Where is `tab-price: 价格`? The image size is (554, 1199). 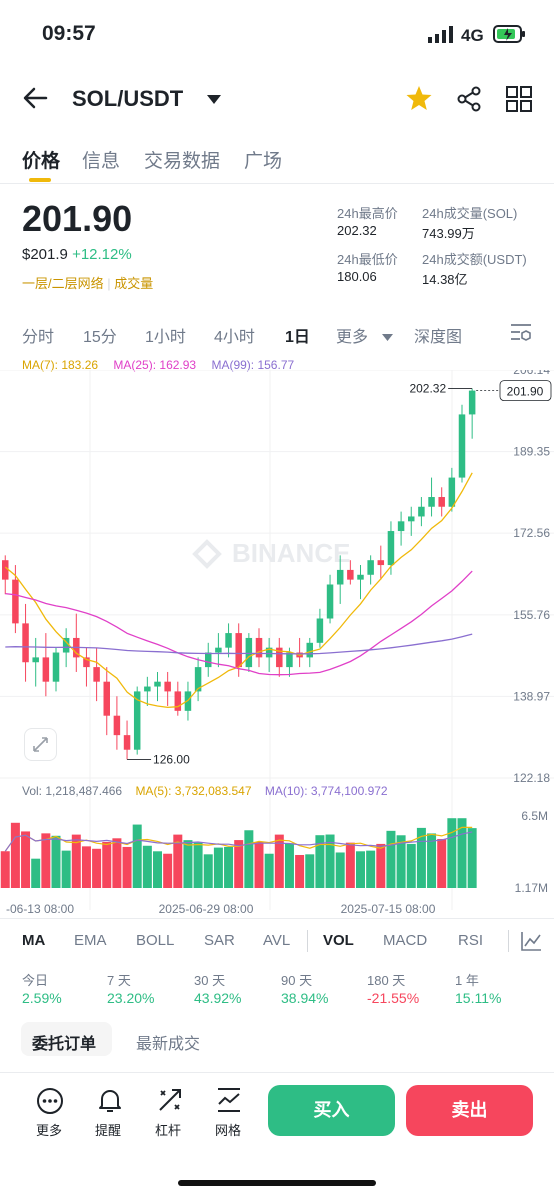
tab-price: 价格 is located at coordinates (41, 161).